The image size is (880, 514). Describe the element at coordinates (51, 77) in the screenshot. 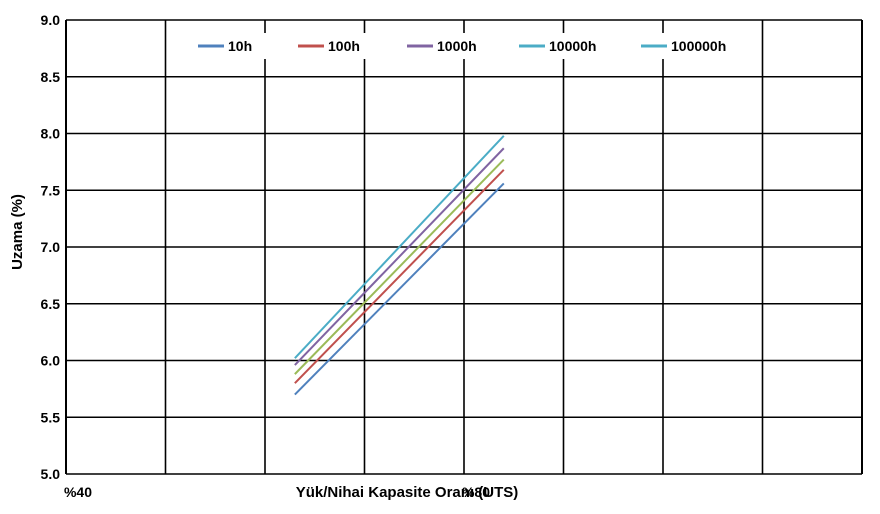

I see `y-tick-label: 8.5` at that location.